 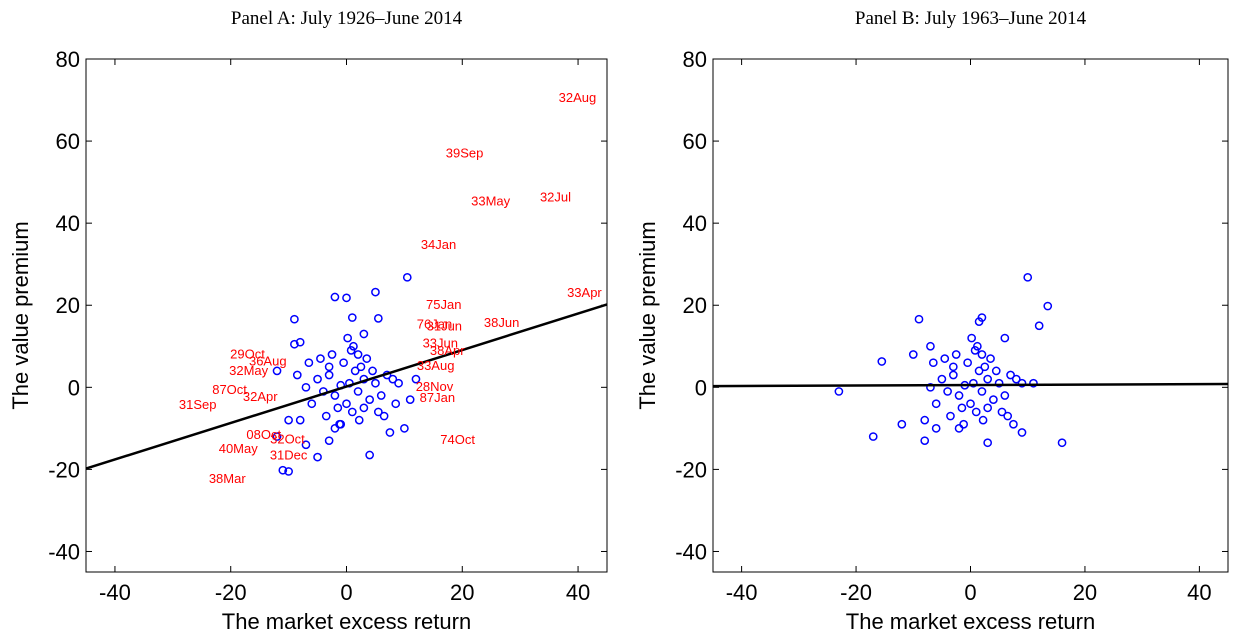 What do you see at coordinates (742, 592) in the screenshot?
I see `x-tick-label: -40` at bounding box center [742, 592].